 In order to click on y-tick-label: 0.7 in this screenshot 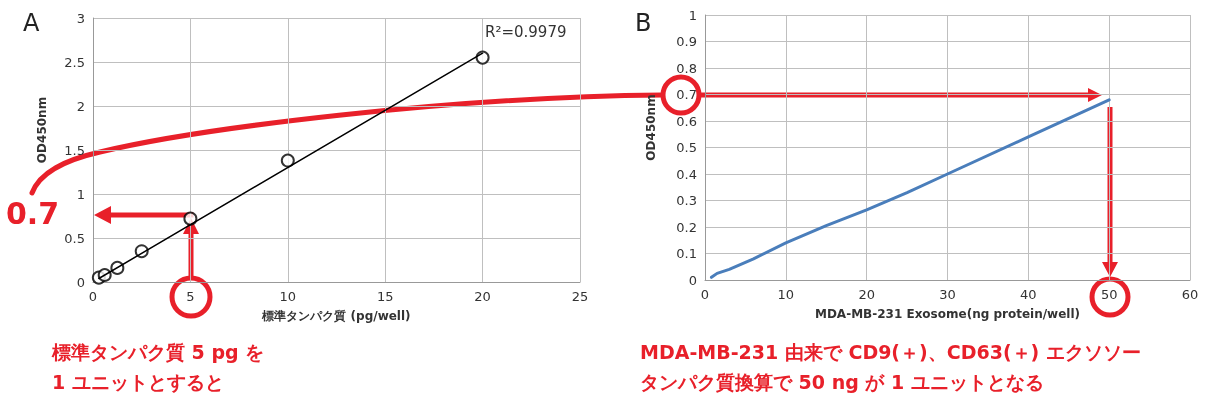, I will do `click(686, 94)`.